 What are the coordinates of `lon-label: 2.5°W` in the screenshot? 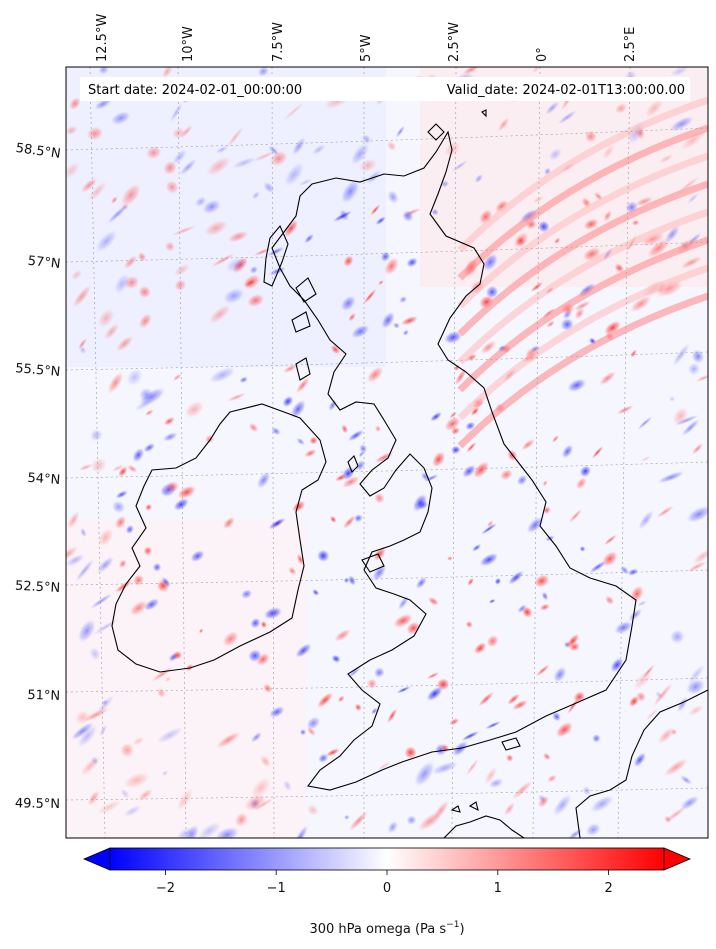 It's located at (454, 42).